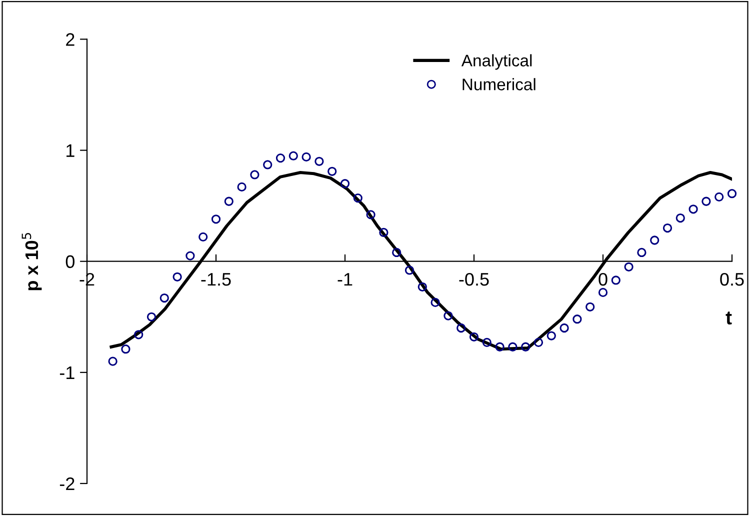 Image resolution: width=750 pixels, height=516 pixels. Describe the element at coordinates (67, 372) in the screenshot. I see `y-tick-label: -1` at that location.